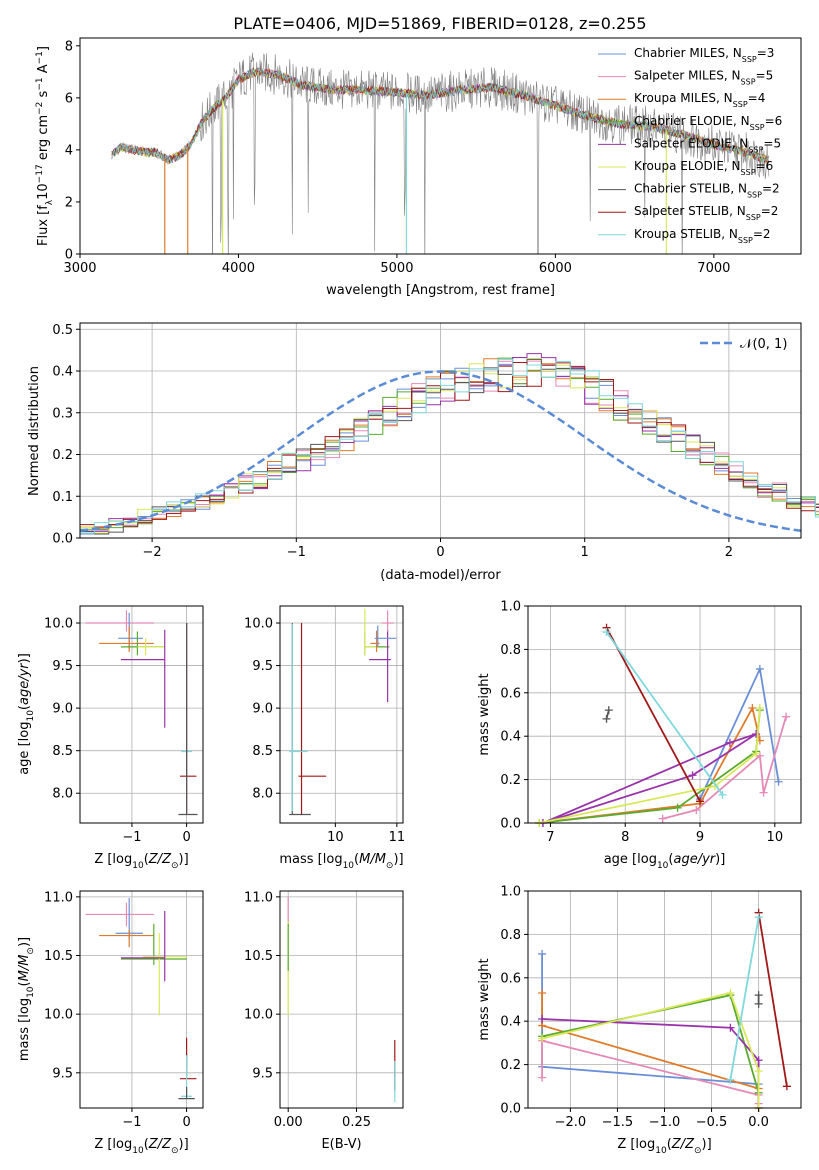  I want to click on y-tick-label: 6, so click(69, 98).